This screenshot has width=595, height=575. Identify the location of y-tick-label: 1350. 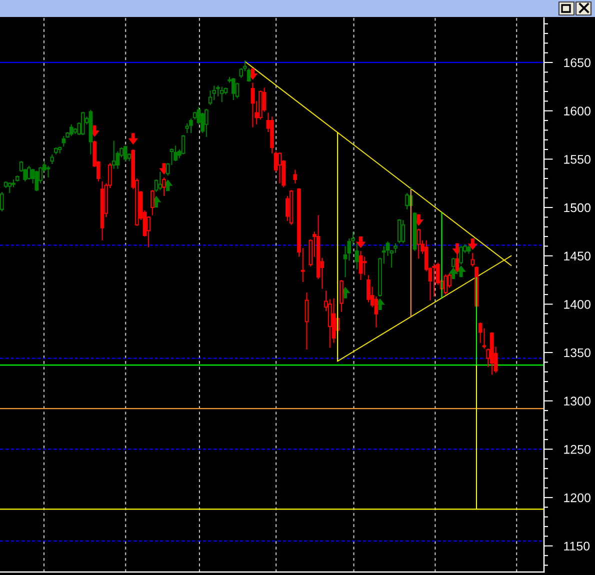
(577, 353).